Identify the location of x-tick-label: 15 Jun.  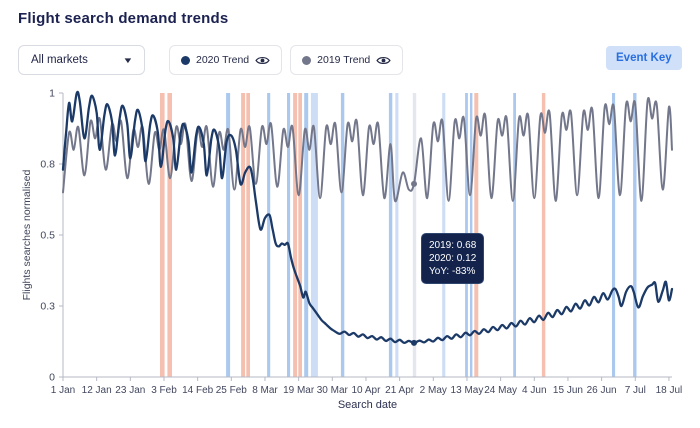
(568, 390).